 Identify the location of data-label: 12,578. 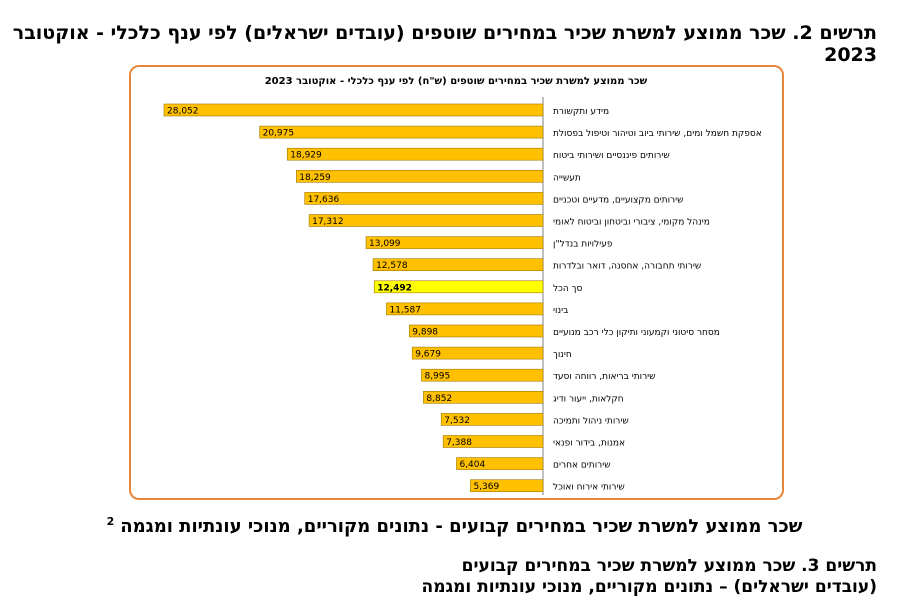
(392, 266).